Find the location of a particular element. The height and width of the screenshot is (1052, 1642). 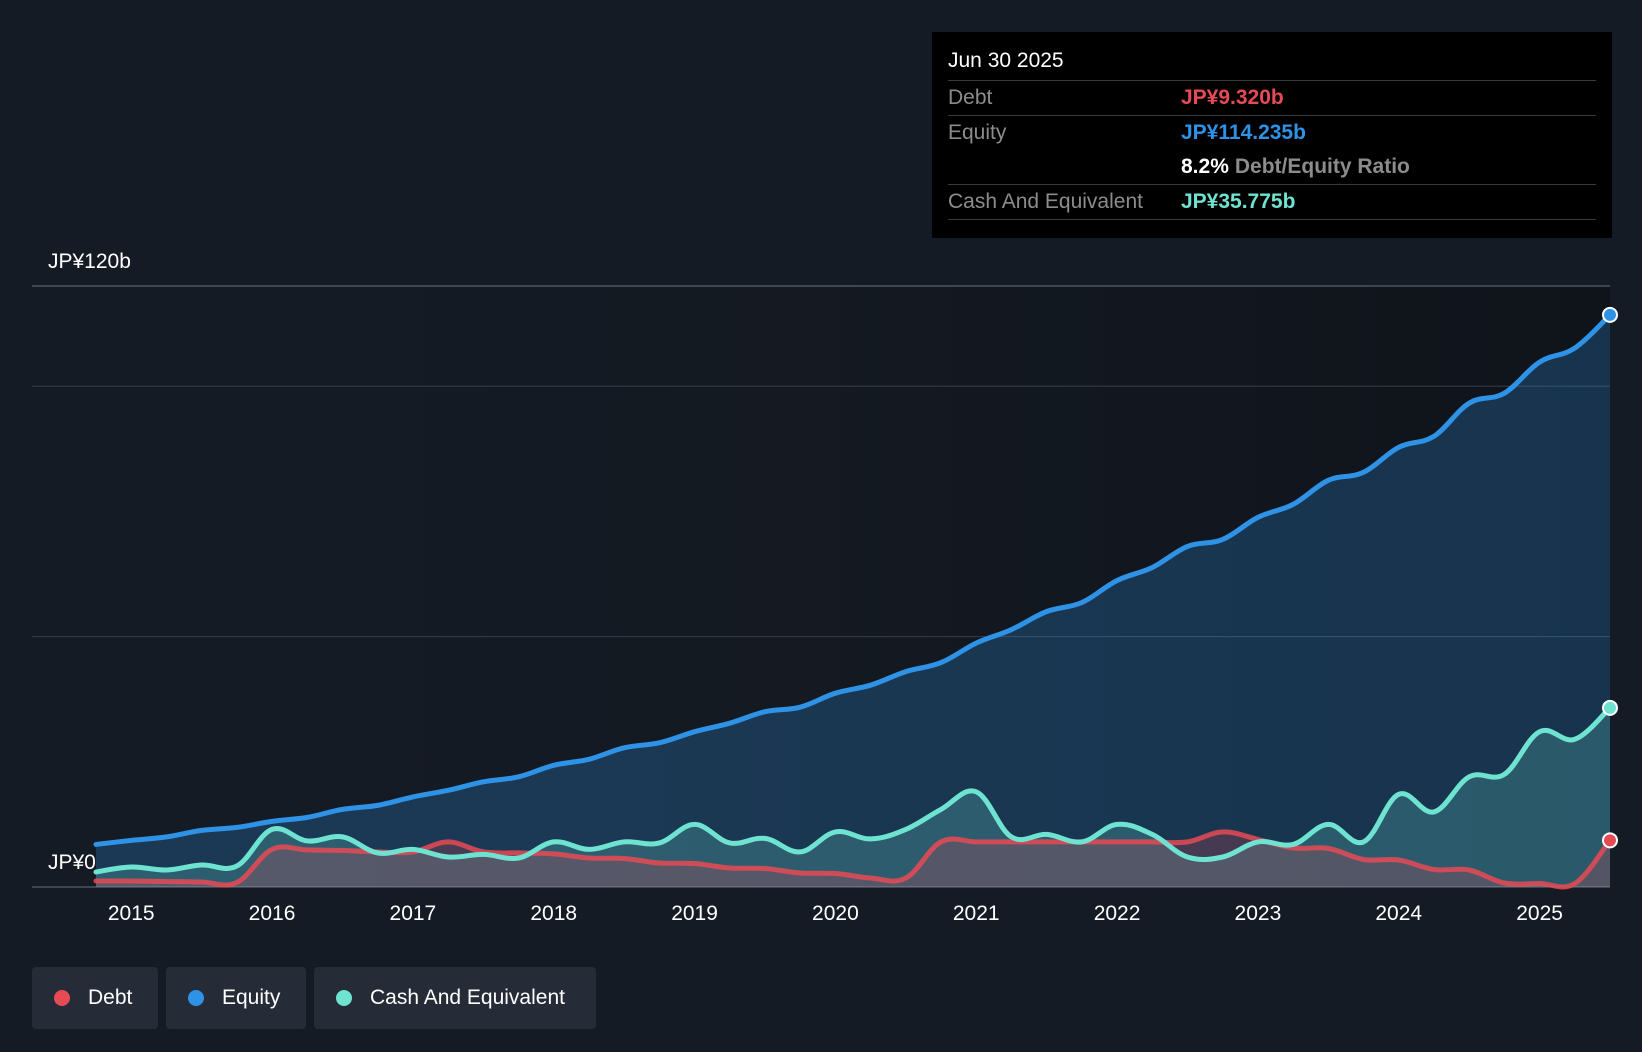

x-tick-label: 2015 is located at coordinates (131, 913).